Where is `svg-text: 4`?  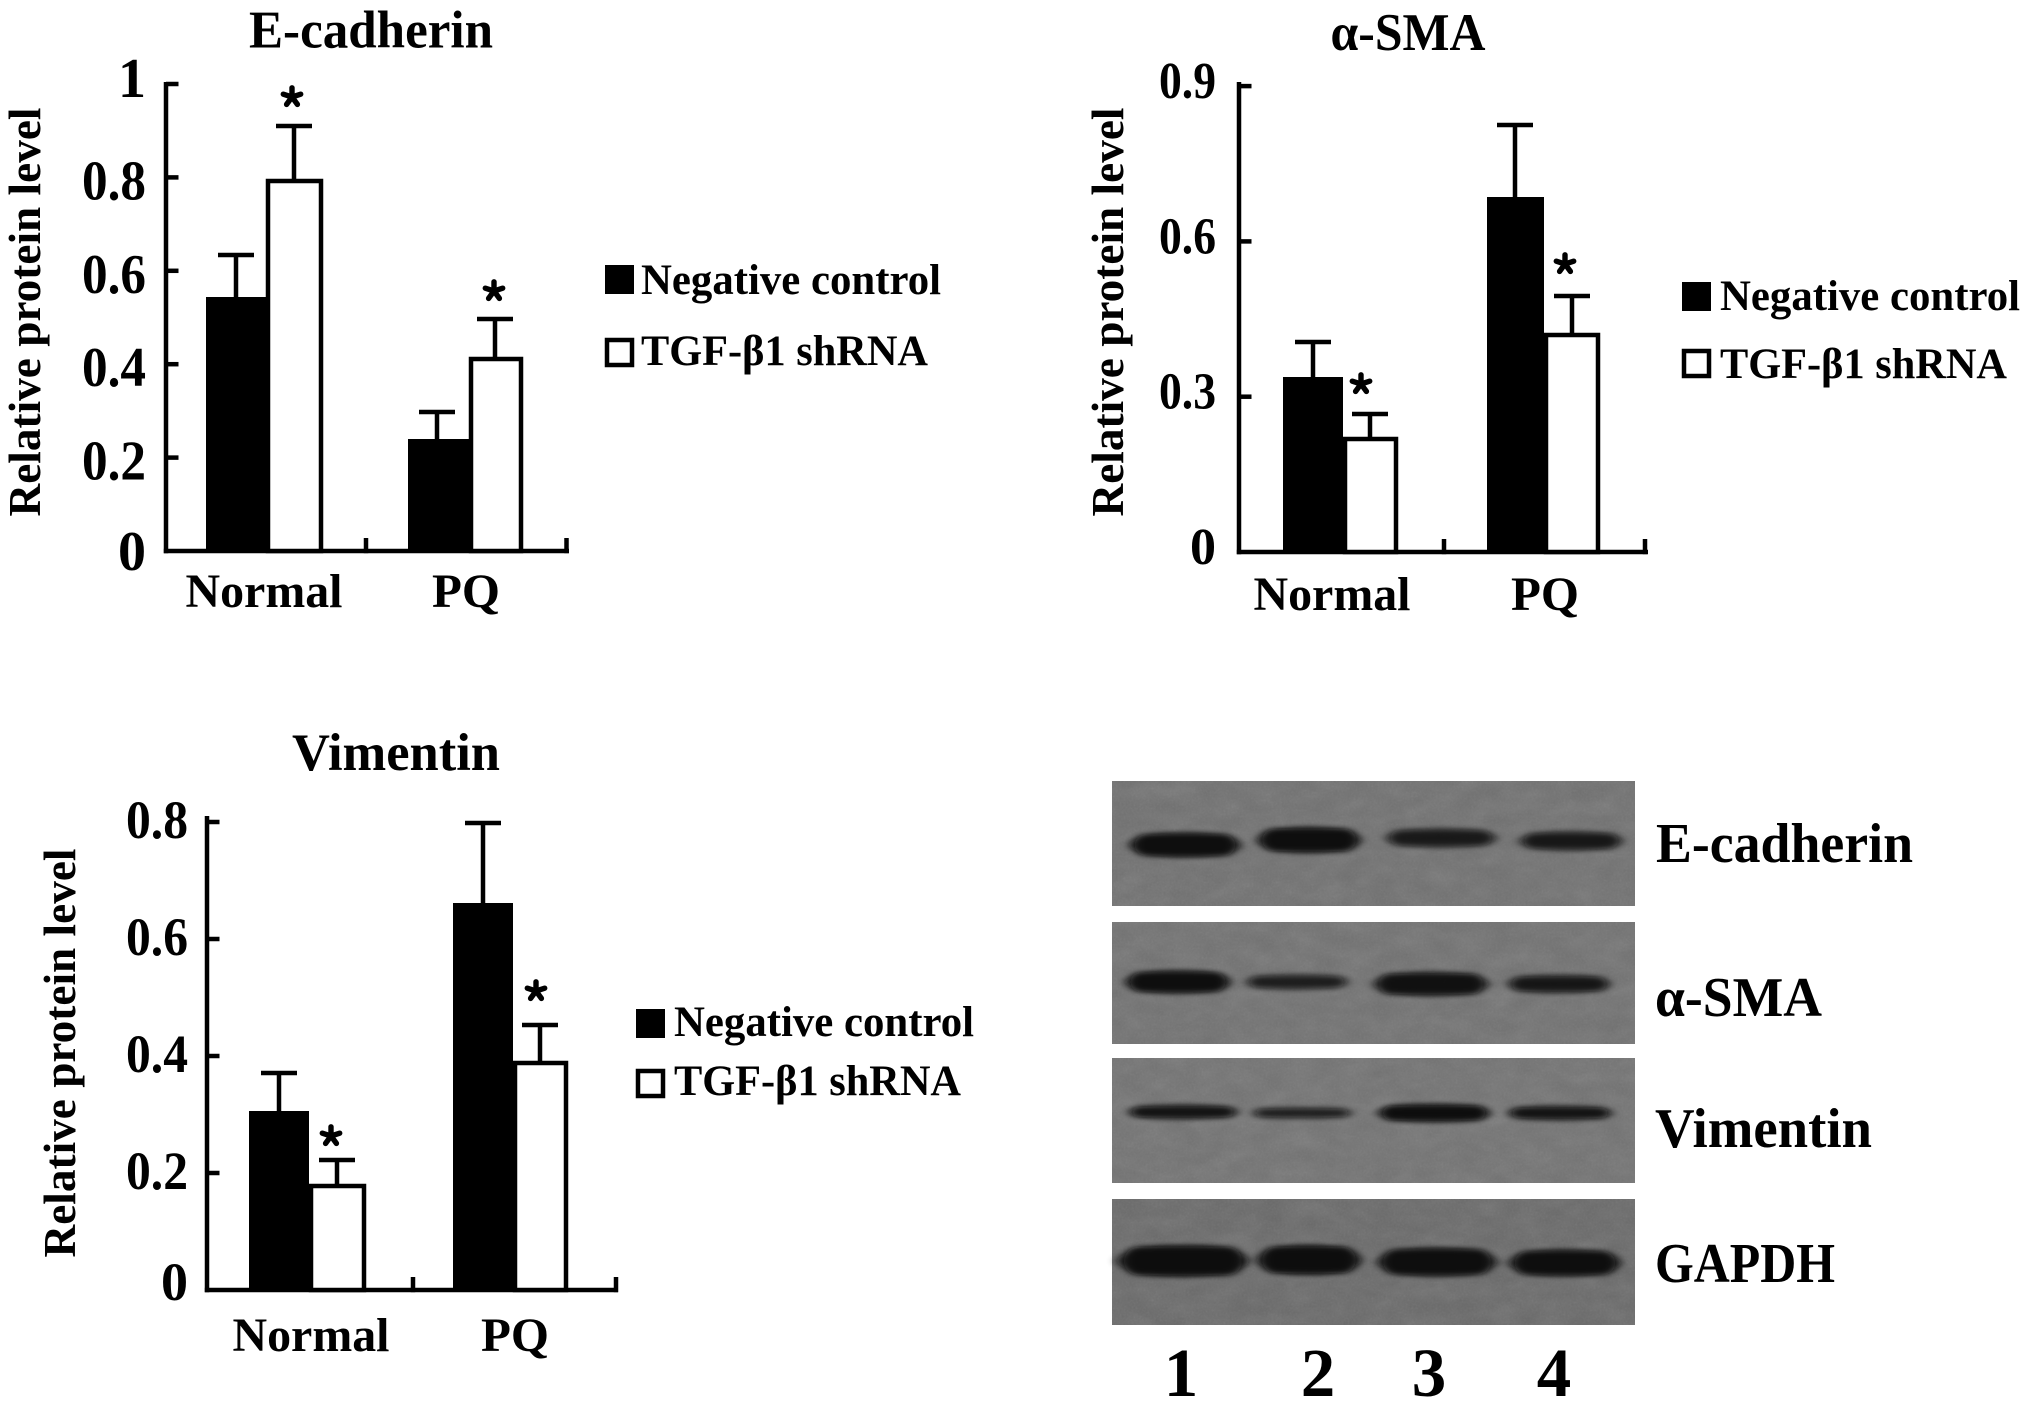 svg-text: 4 is located at coordinates (1554, 1369).